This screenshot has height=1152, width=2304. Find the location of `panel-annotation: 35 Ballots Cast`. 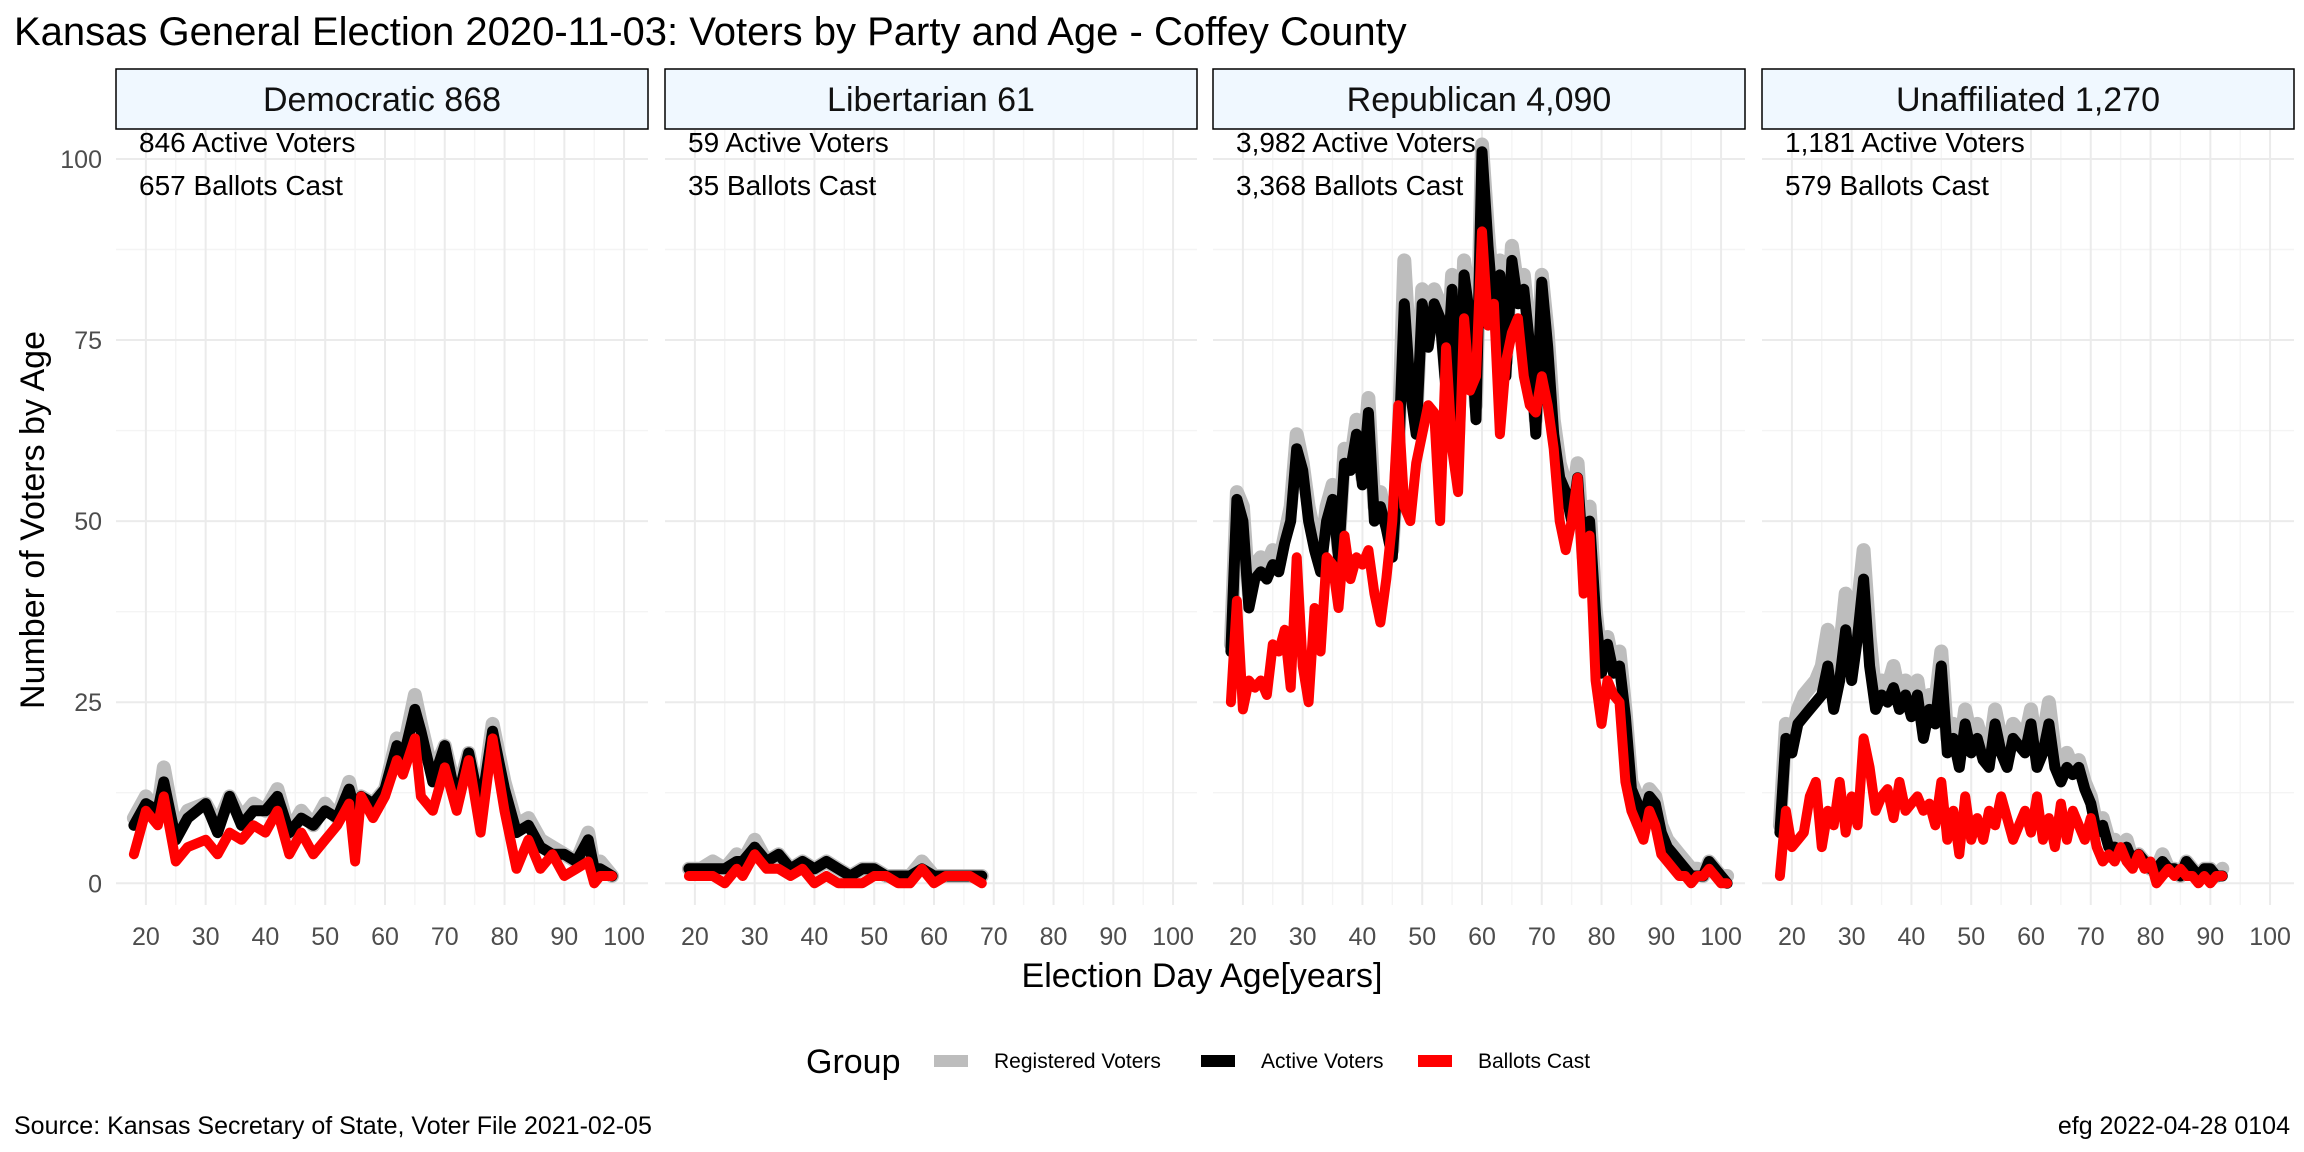

panel-annotation: 35 Ballots Cast is located at coordinates (782, 185).